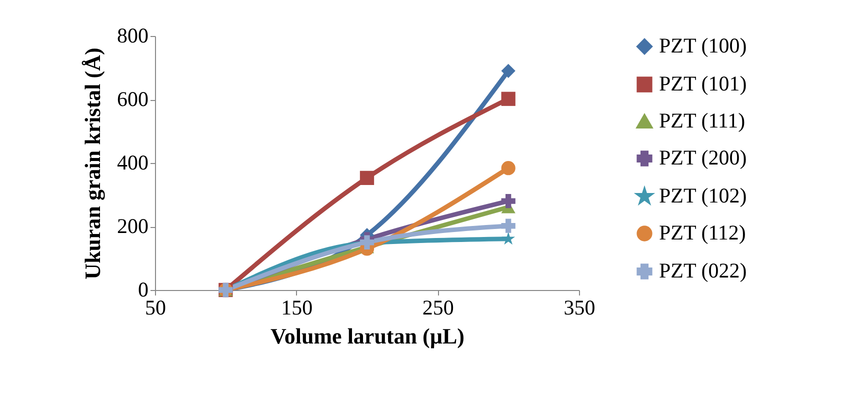  Describe the element at coordinates (132, 162) in the screenshot. I see `y-tick-label: 400` at that location.